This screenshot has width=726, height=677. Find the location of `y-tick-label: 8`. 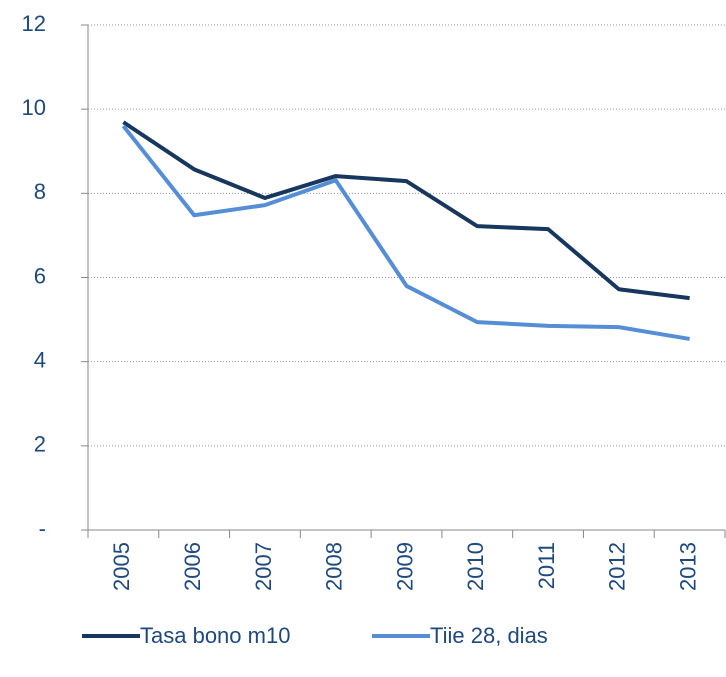

y-tick-label: 8 is located at coordinates (40, 191).